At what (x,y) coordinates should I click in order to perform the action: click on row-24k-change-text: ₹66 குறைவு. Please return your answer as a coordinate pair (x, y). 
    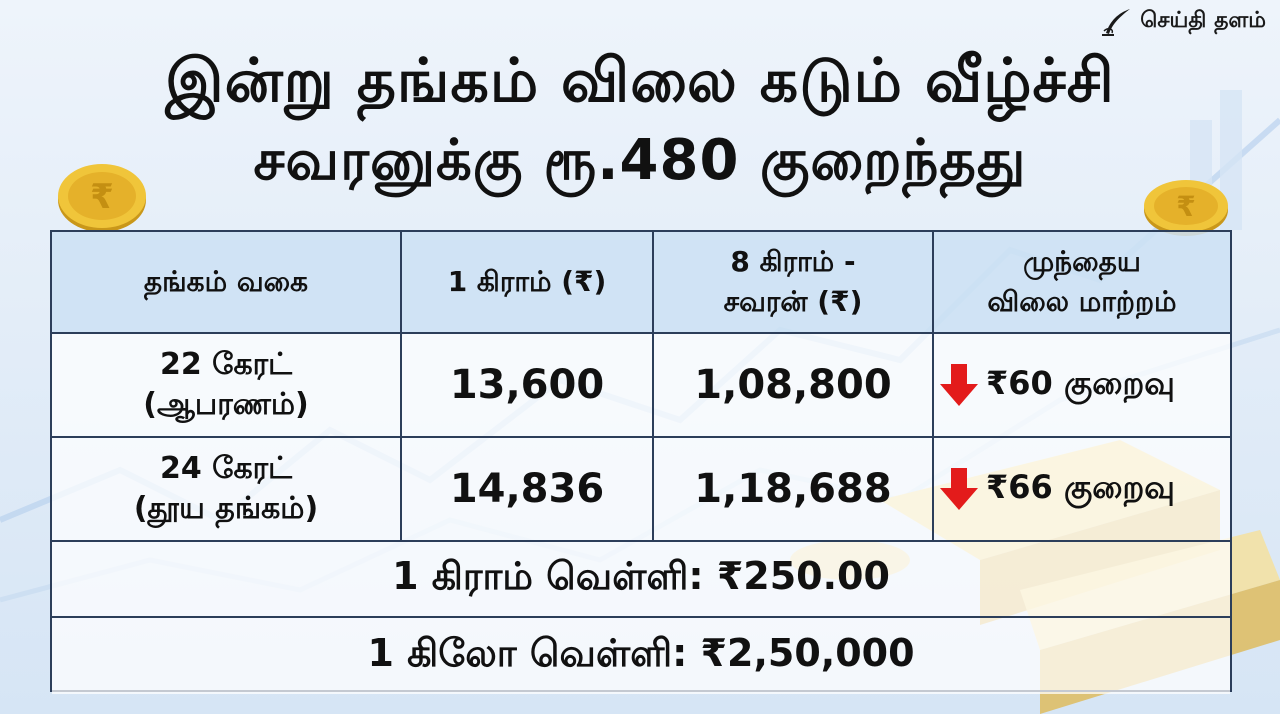
    Looking at the image, I should click on (1080, 487).